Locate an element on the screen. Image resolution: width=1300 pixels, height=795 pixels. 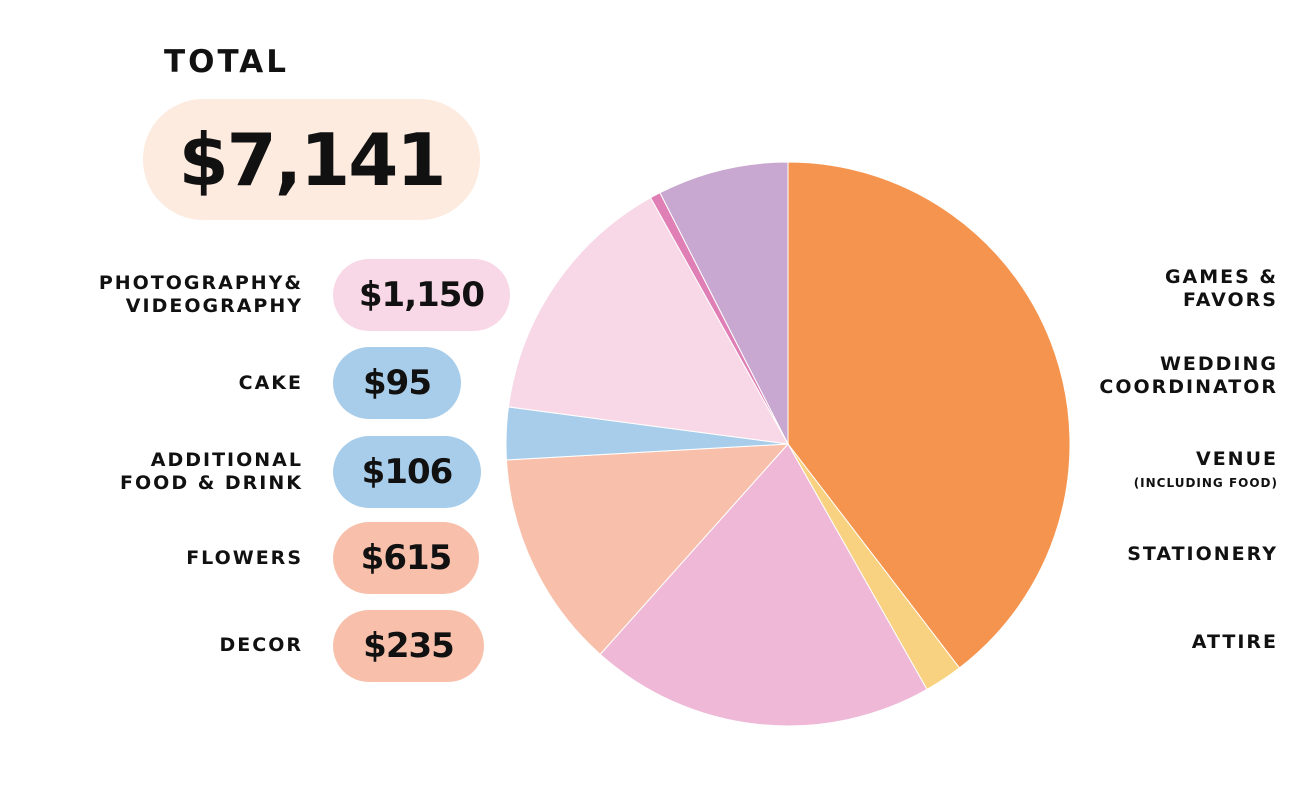
label-line: FLOWERS is located at coordinates (244, 558).